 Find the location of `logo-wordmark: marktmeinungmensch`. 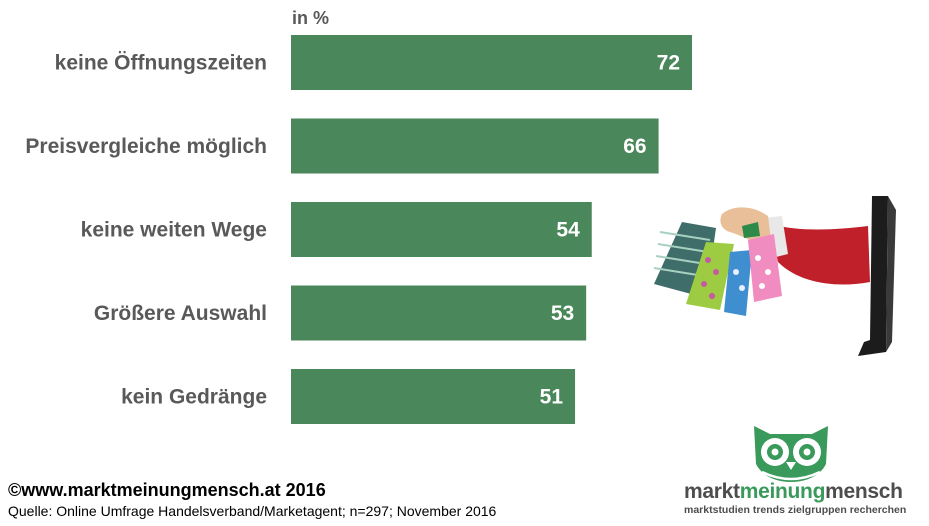

logo-wordmark: marktmeinungmensch is located at coordinates (793, 492).